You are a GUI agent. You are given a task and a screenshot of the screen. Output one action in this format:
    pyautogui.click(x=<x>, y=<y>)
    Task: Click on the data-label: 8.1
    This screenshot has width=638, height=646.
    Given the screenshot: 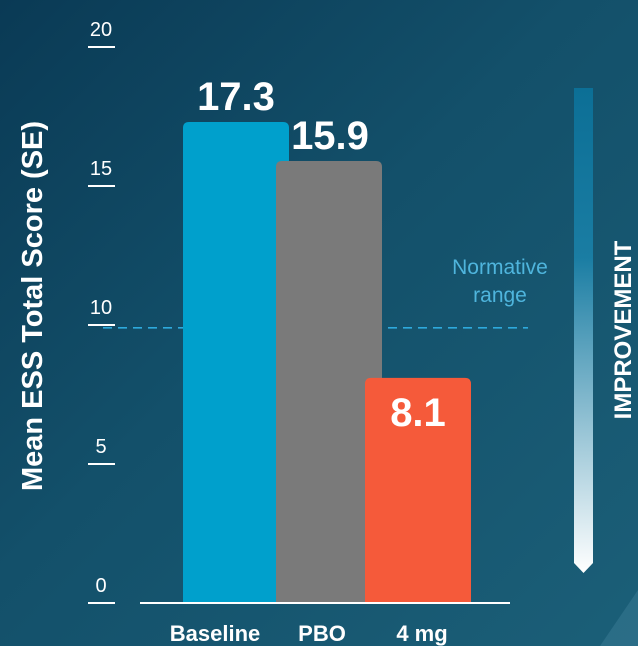 What is the action you would take?
    pyautogui.click(x=418, y=413)
    